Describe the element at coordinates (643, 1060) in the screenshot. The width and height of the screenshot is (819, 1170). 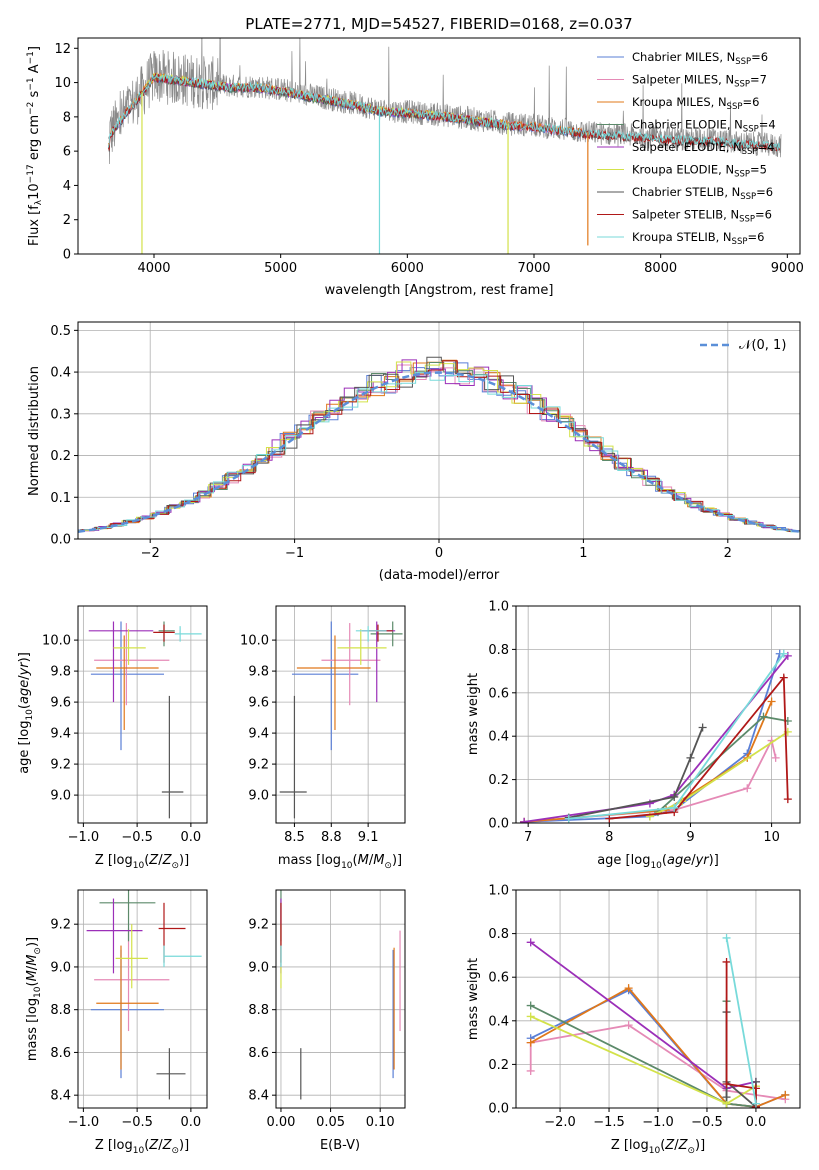
I see `series-line-kroupa_elodie` at that location.